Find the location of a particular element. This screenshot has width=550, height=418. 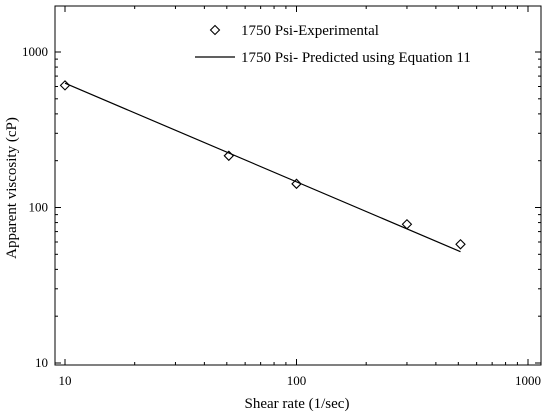

y-axis-label: Apparent viscosity (cP) is located at coordinates (12, 188).